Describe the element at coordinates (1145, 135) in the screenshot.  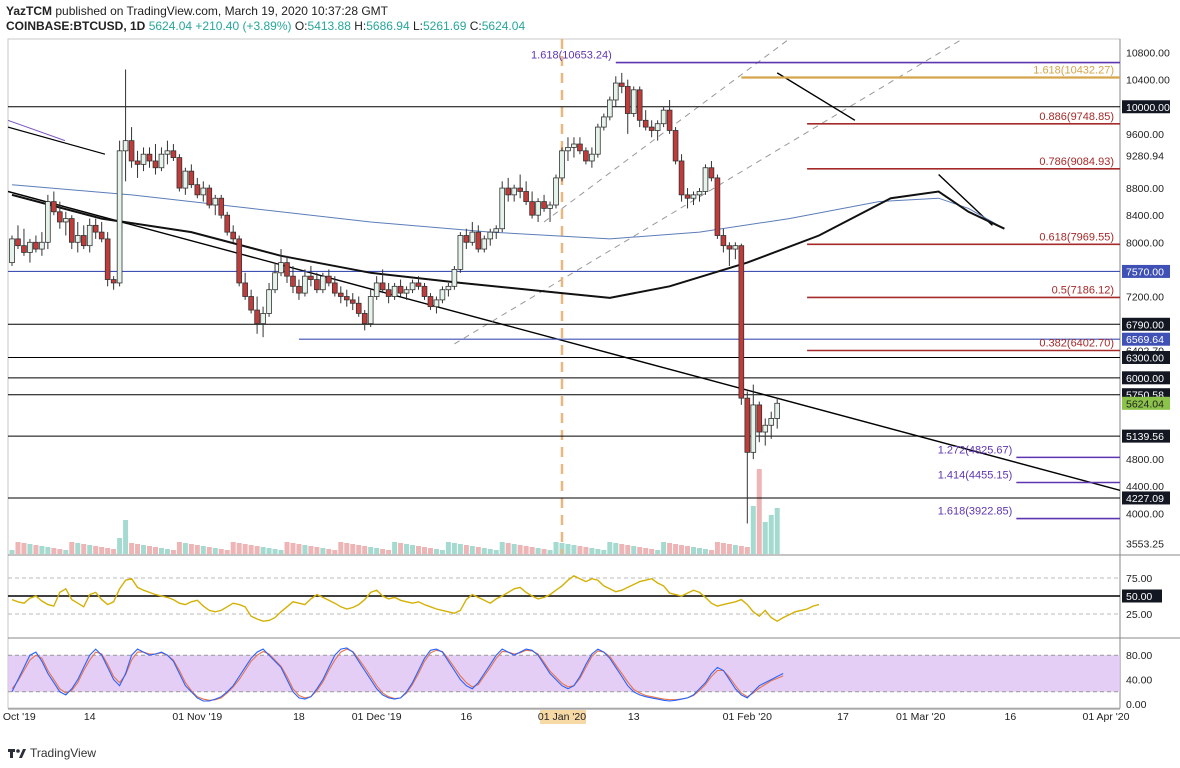
I see `price-axis-label: 9600.00` at that location.